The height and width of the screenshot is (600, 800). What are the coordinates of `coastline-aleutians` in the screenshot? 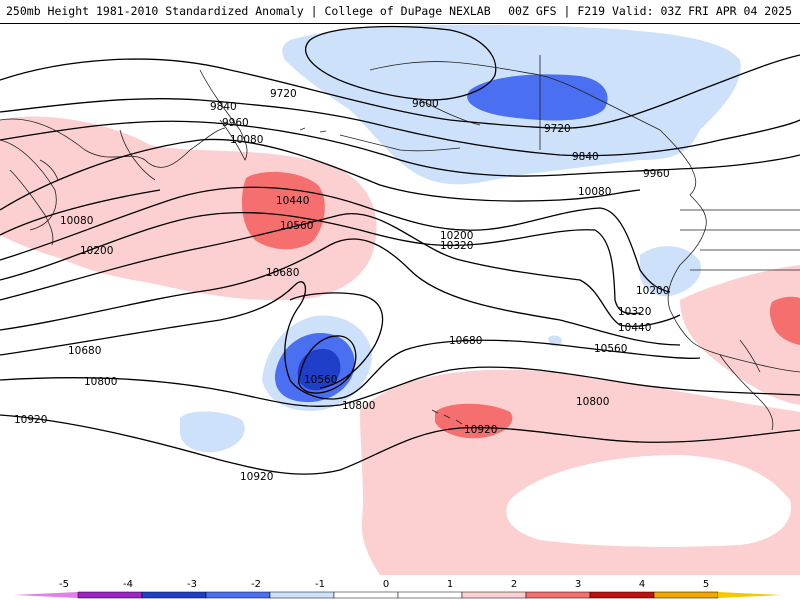 It's located at (380, 139).